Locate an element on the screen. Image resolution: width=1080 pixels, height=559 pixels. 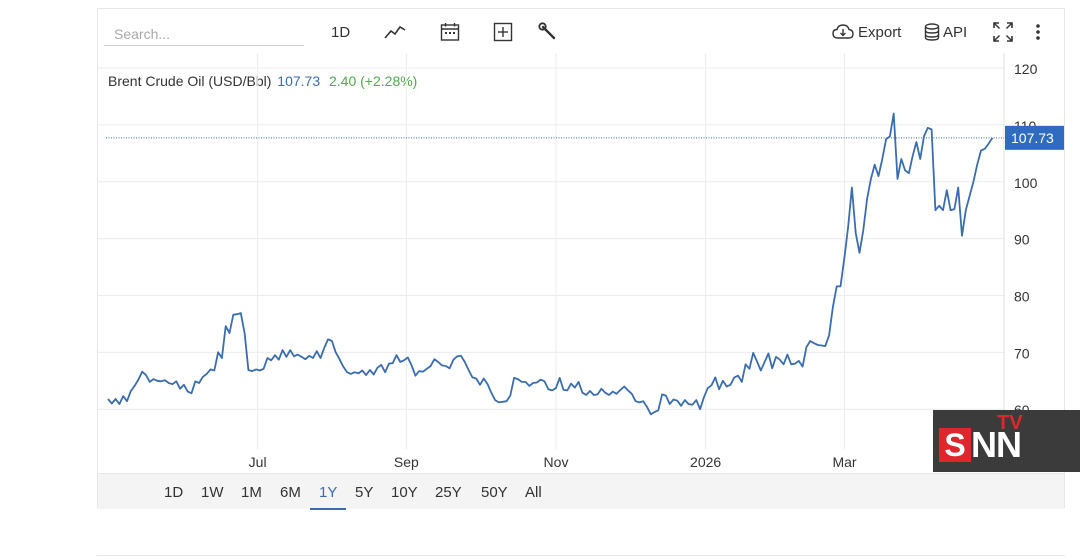
divider is located at coordinates (581, 555).